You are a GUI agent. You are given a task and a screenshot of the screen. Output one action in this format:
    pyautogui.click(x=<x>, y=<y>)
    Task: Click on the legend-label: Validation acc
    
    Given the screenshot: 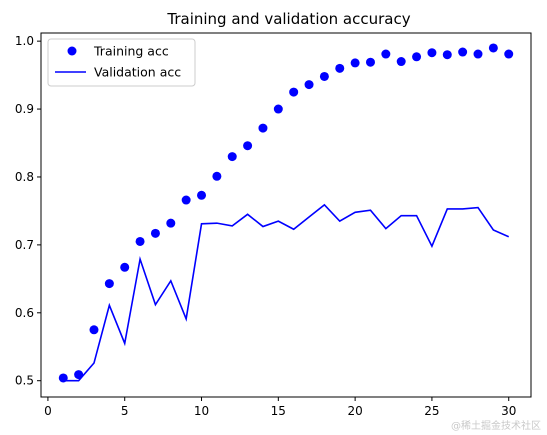 What is the action you would take?
    pyautogui.click(x=137, y=72)
    